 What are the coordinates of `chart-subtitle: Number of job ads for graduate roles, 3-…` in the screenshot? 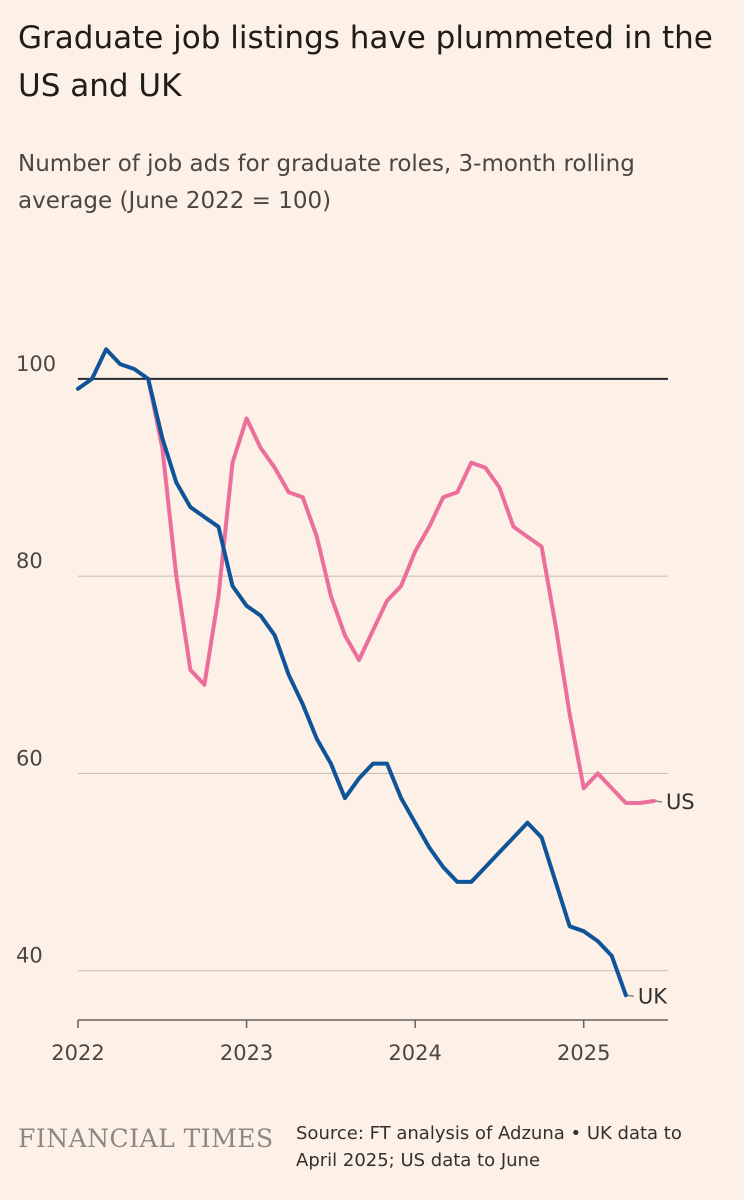 It's located at (326, 182).